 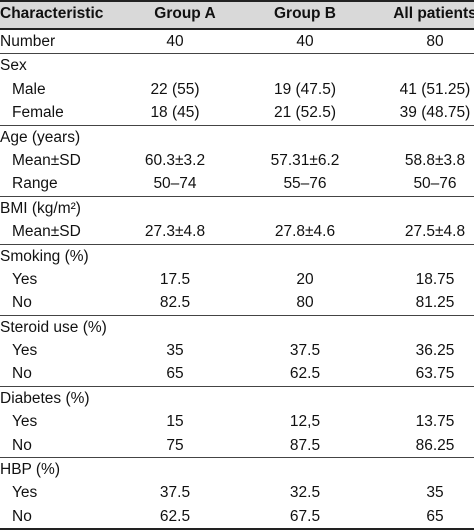 I want to click on cell-all-patients: 58.8±3.8, so click(x=435, y=160).